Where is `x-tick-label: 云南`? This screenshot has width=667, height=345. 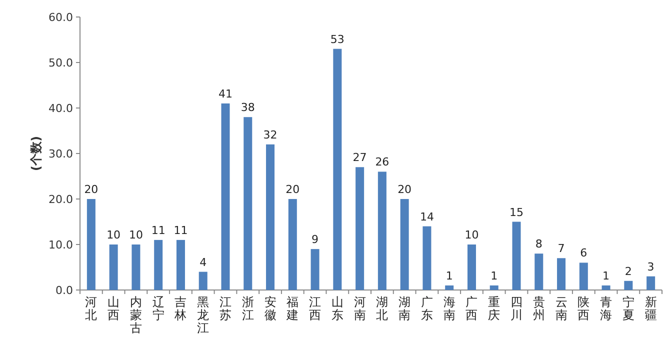
x-tick-label: 云南 is located at coordinates (561, 308).